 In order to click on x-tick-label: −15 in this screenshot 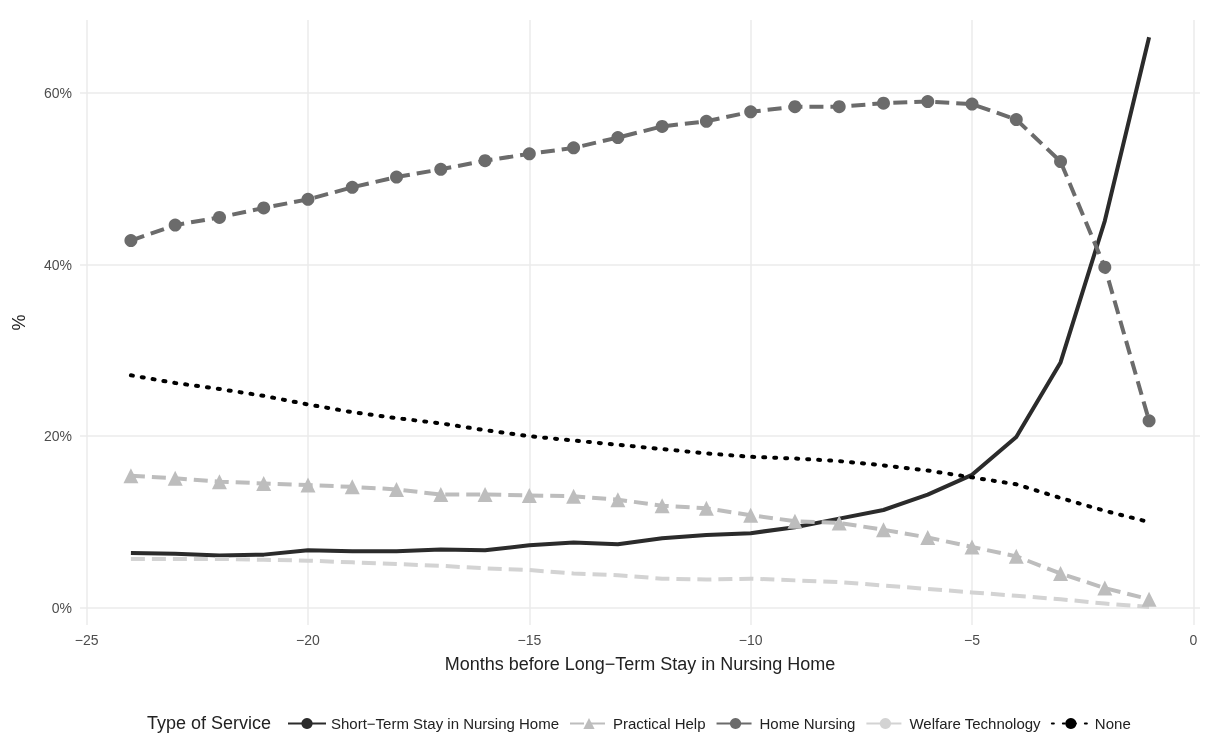, I will do `click(529, 640)`.